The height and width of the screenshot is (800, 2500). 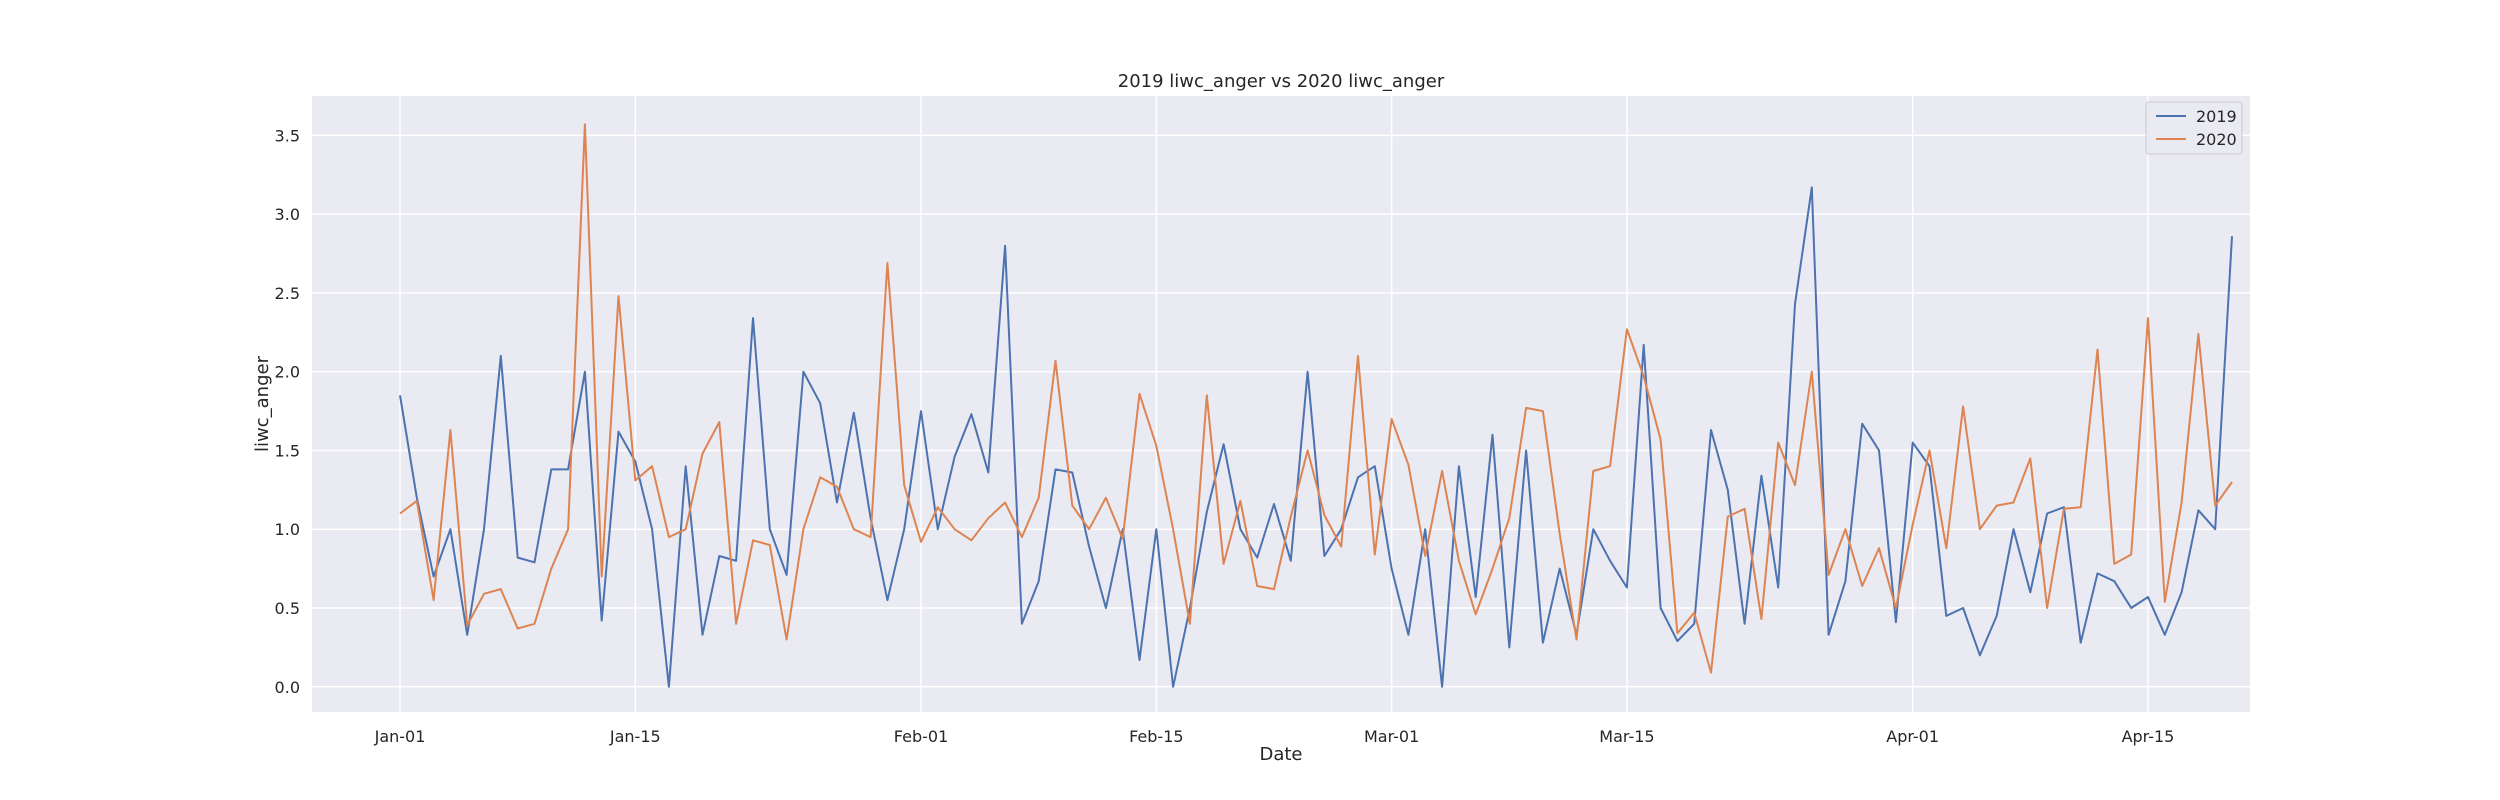 What do you see at coordinates (1391, 736) in the screenshot?
I see `x-tick-label: Mar-01` at bounding box center [1391, 736].